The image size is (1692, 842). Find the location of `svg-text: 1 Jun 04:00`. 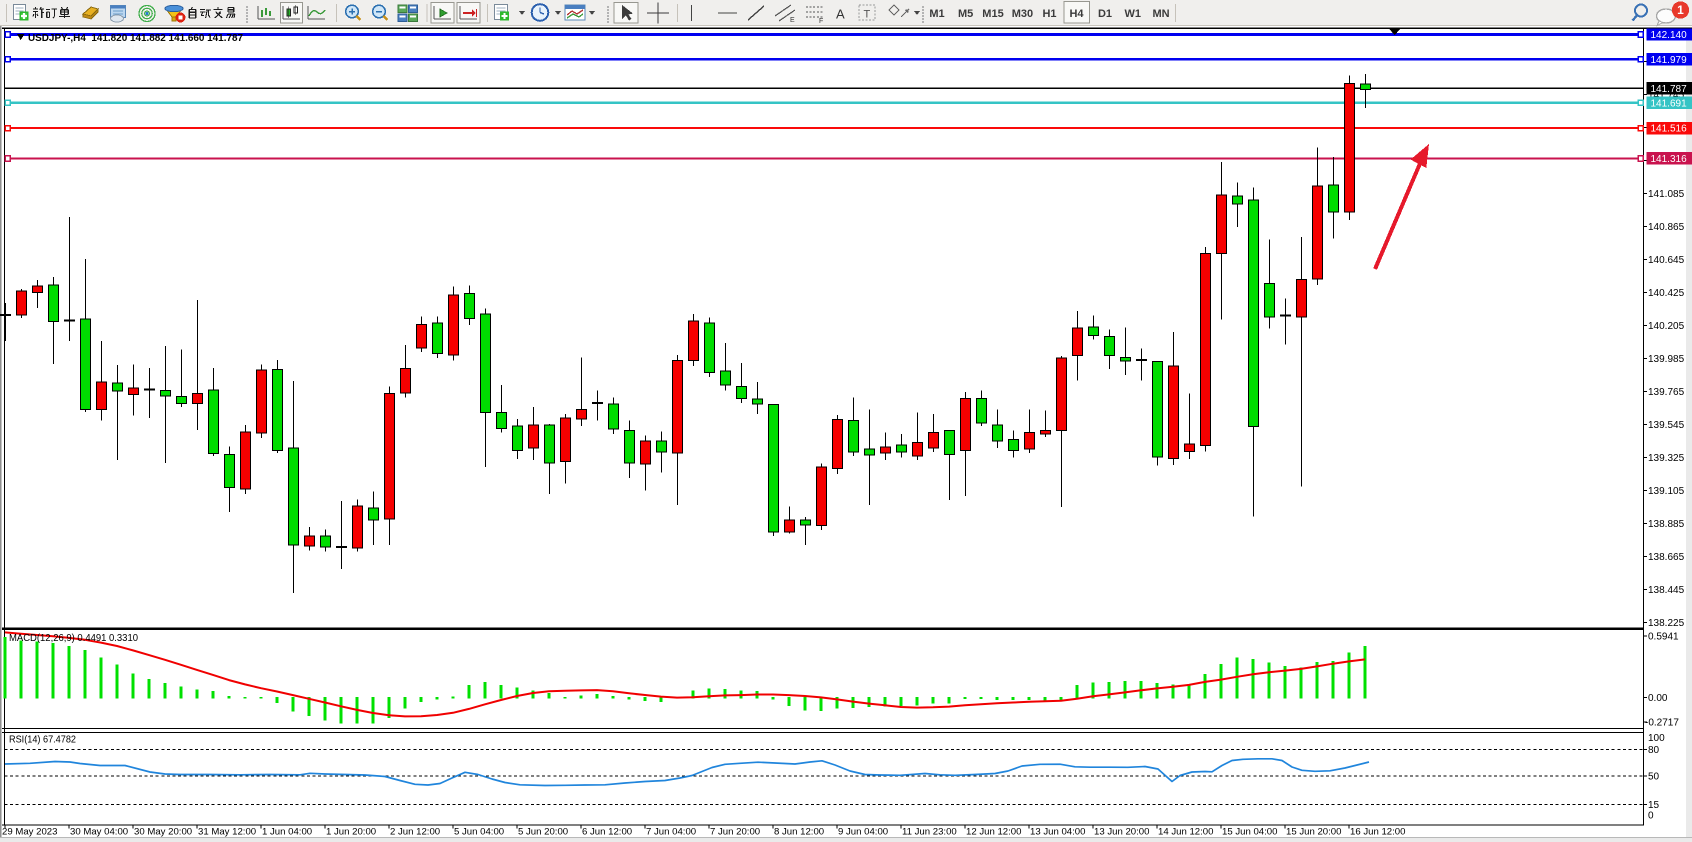

svg-text: 1 Jun 04:00 is located at coordinates (287, 832).